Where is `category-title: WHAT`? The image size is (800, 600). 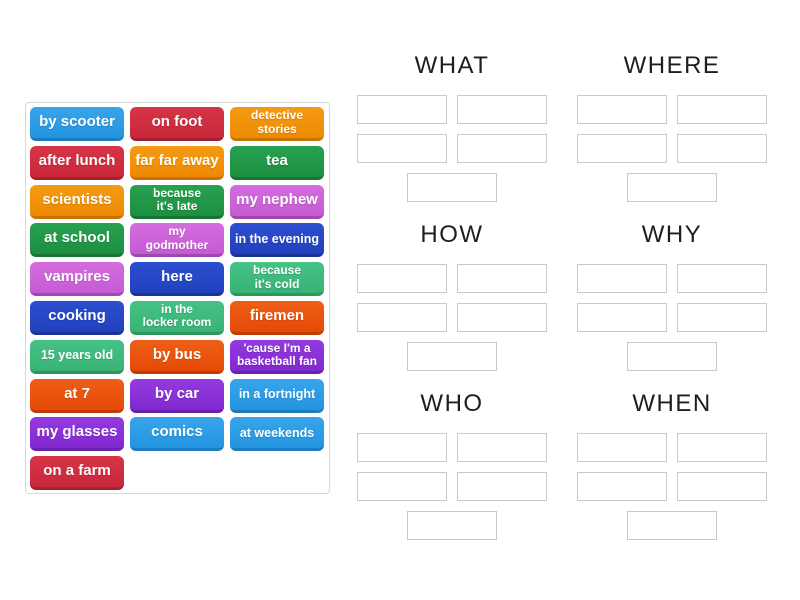
category-title: WHAT is located at coordinates (452, 65).